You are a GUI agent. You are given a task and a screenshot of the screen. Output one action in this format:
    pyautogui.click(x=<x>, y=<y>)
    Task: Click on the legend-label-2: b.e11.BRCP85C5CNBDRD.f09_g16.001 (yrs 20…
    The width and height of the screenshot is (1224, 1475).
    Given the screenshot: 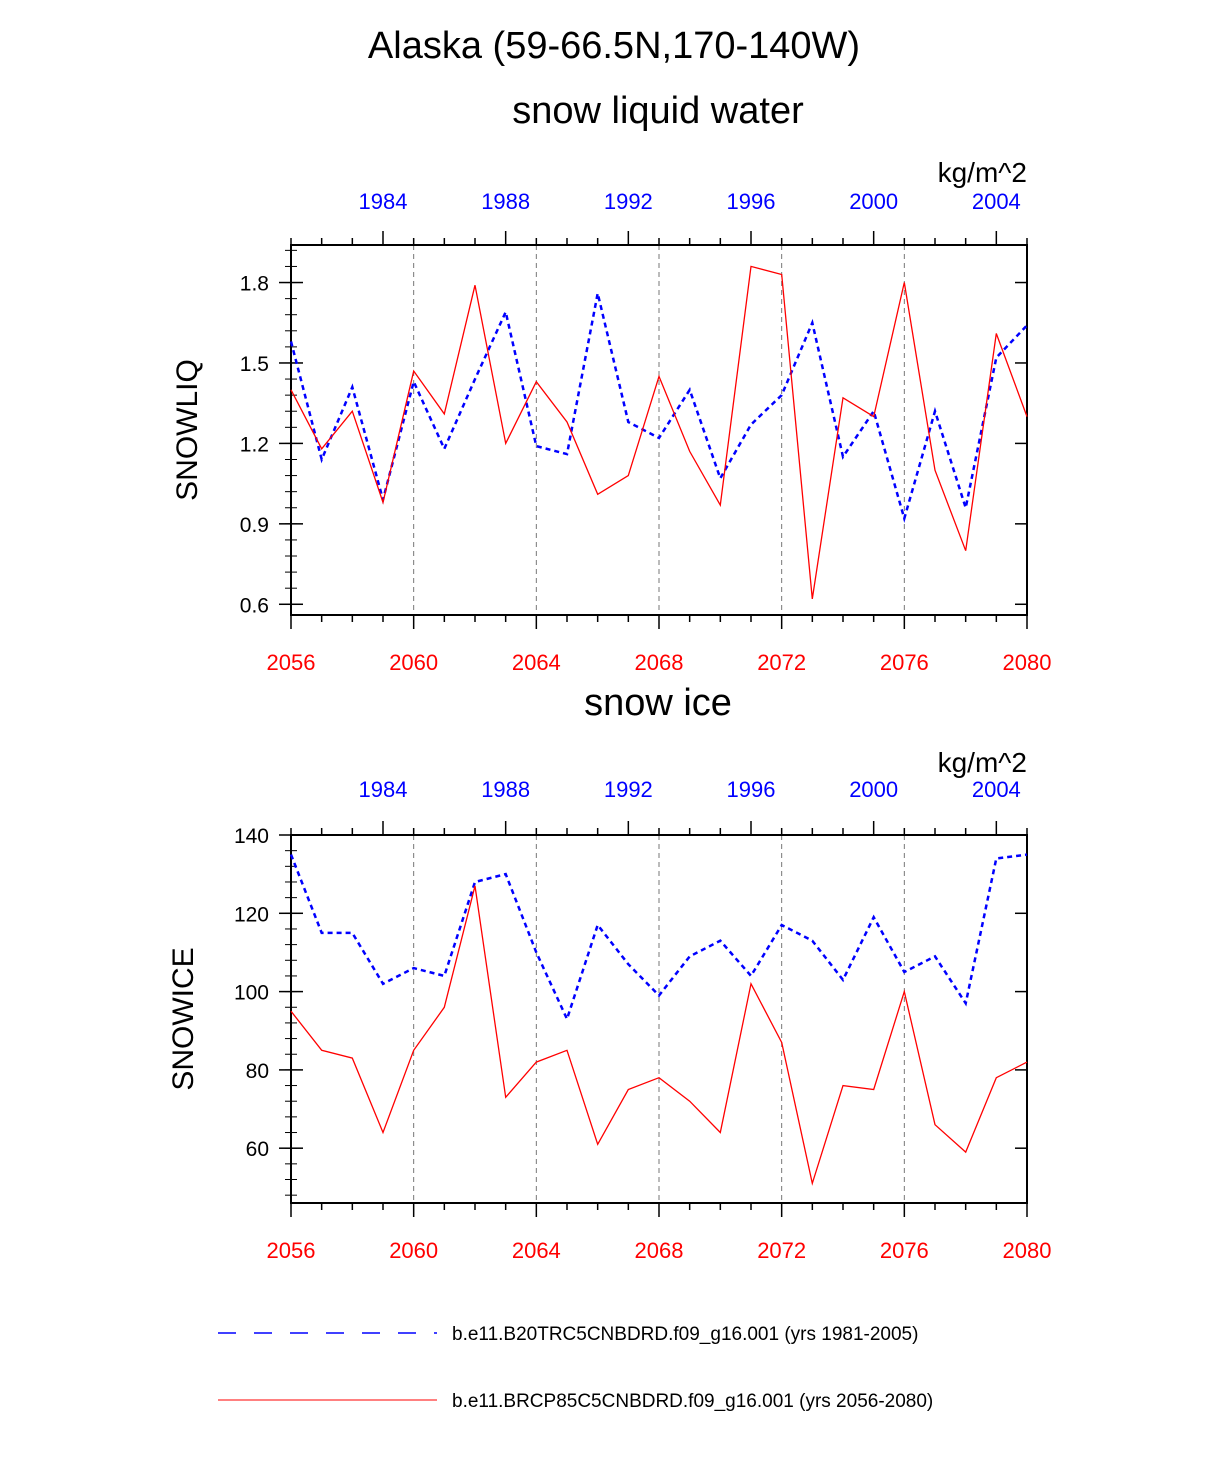 What is the action you would take?
    pyautogui.click(x=692, y=1401)
    